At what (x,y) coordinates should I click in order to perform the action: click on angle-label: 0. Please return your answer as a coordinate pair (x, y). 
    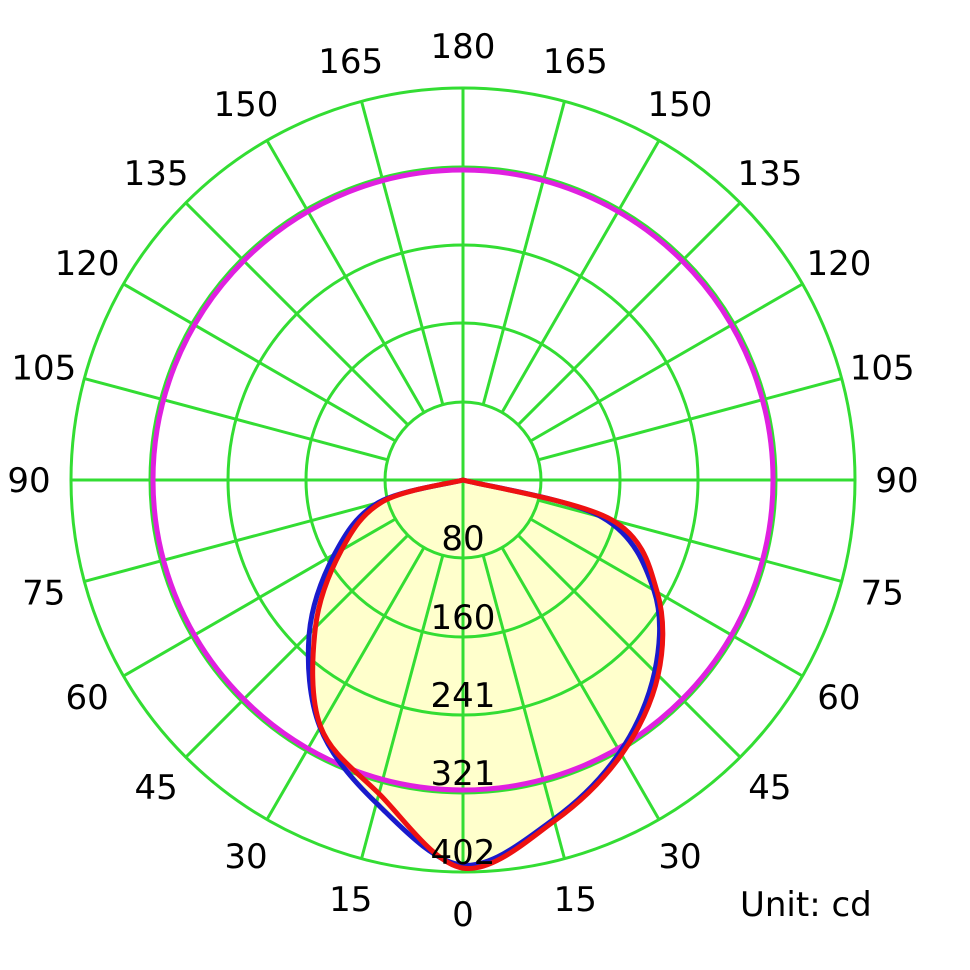
    Looking at the image, I should click on (463, 915).